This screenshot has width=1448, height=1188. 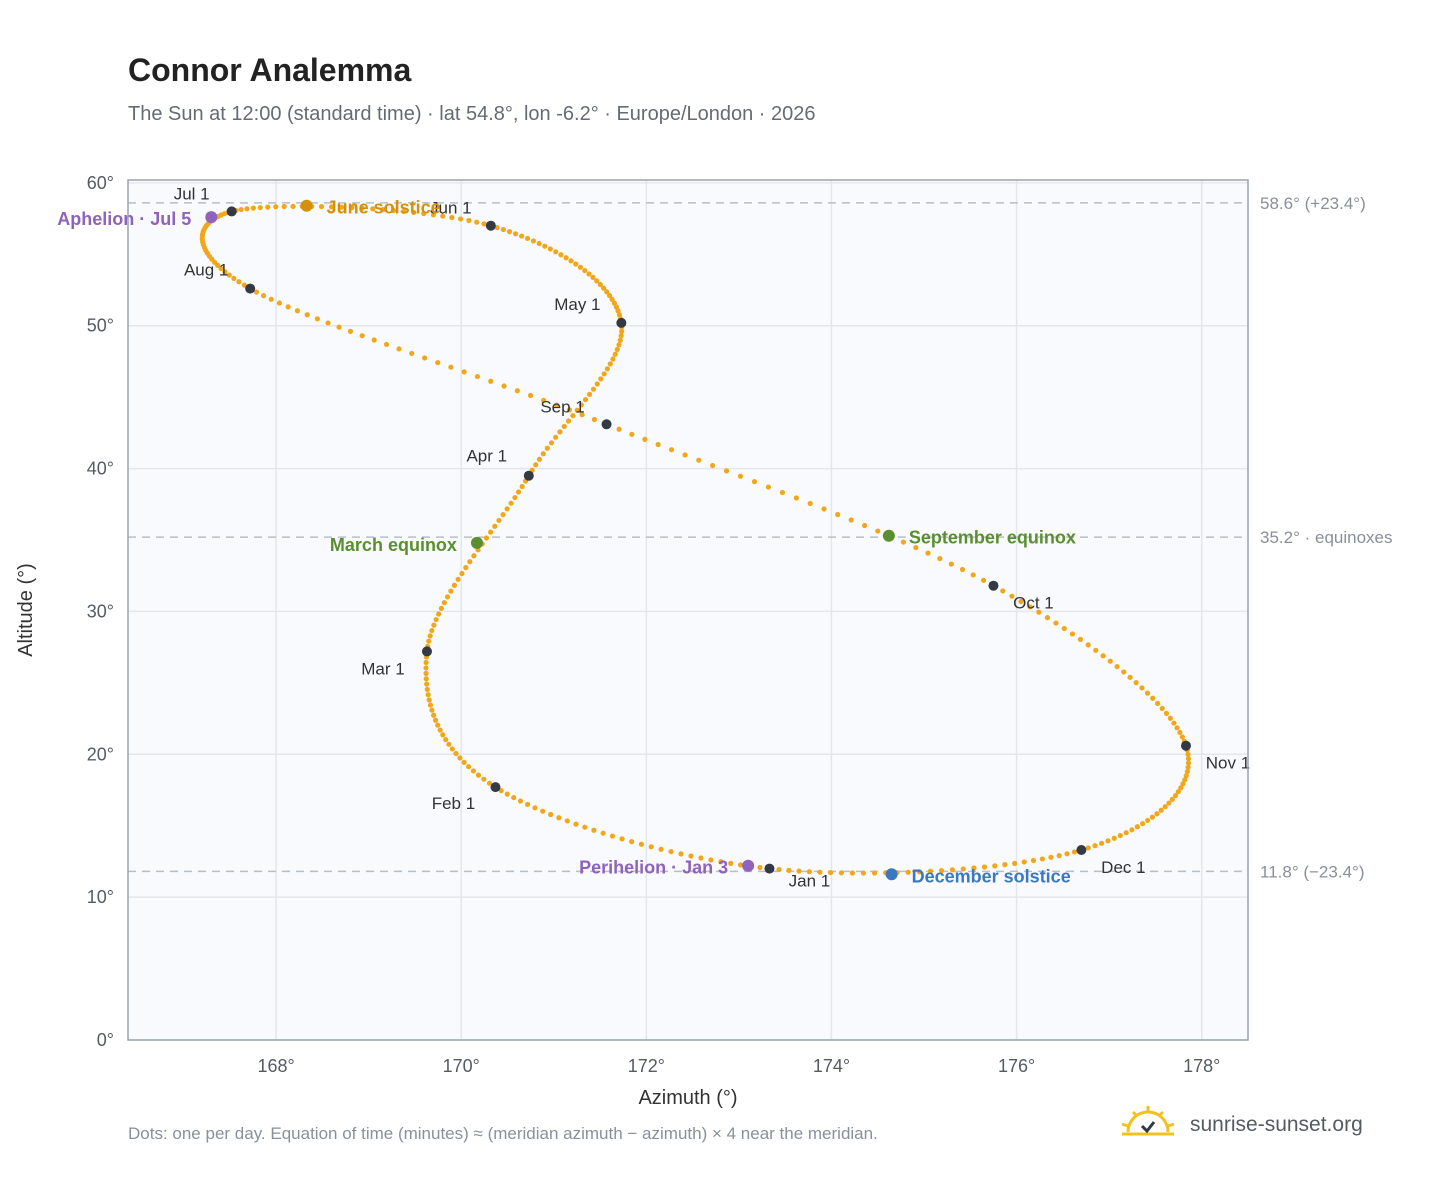 What do you see at coordinates (382, 668) in the screenshot?
I see `month-label: Mar 1` at bounding box center [382, 668].